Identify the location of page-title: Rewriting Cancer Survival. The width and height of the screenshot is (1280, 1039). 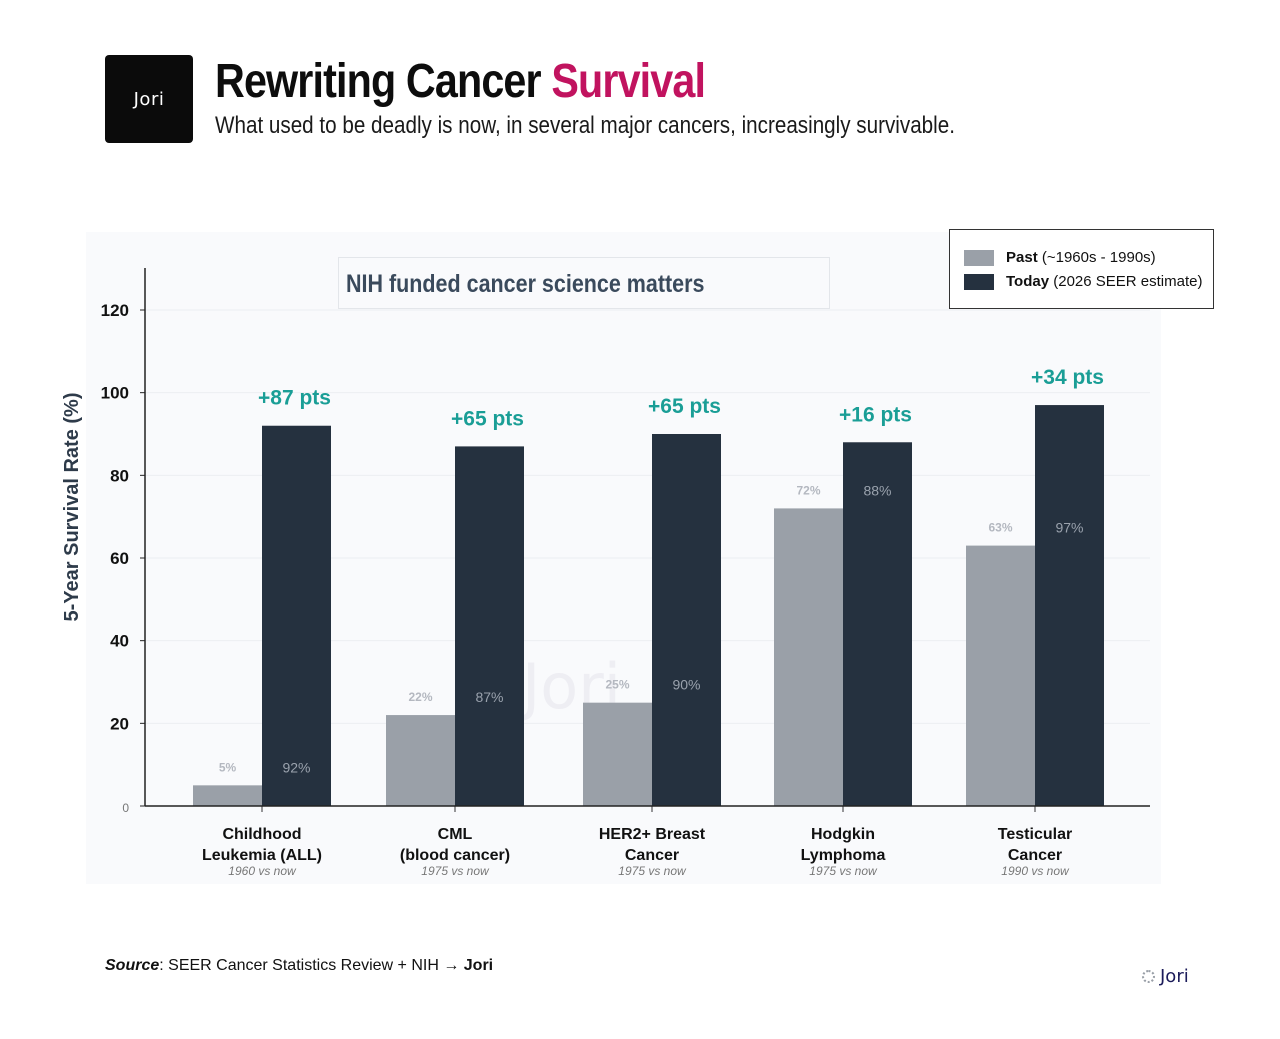
(460, 81).